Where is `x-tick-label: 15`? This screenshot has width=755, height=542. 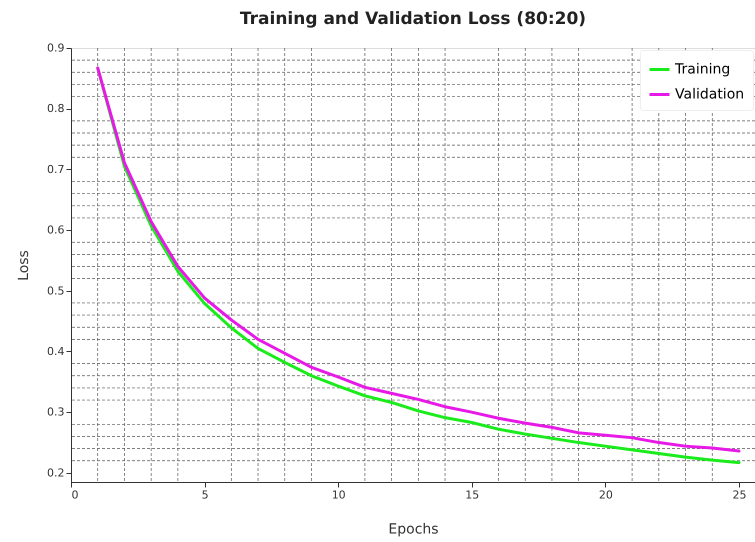 x-tick-label: 15 is located at coordinates (472, 495).